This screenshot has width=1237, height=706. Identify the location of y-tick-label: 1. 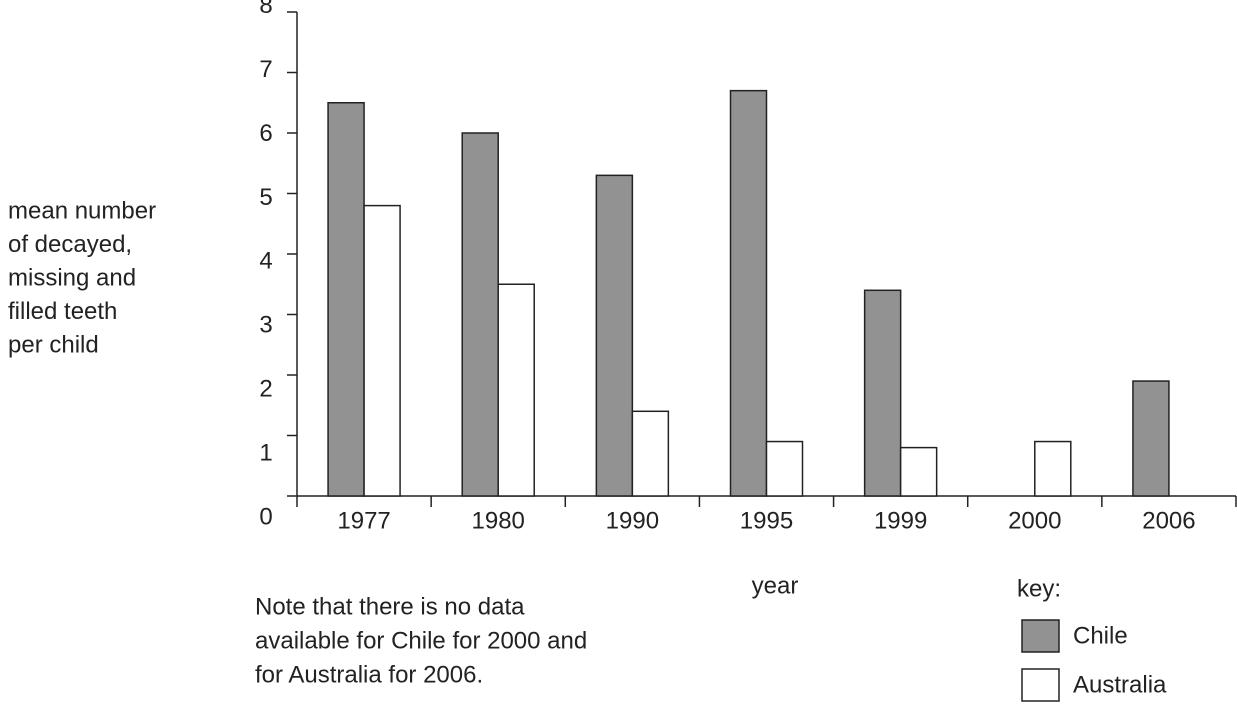
(265, 452).